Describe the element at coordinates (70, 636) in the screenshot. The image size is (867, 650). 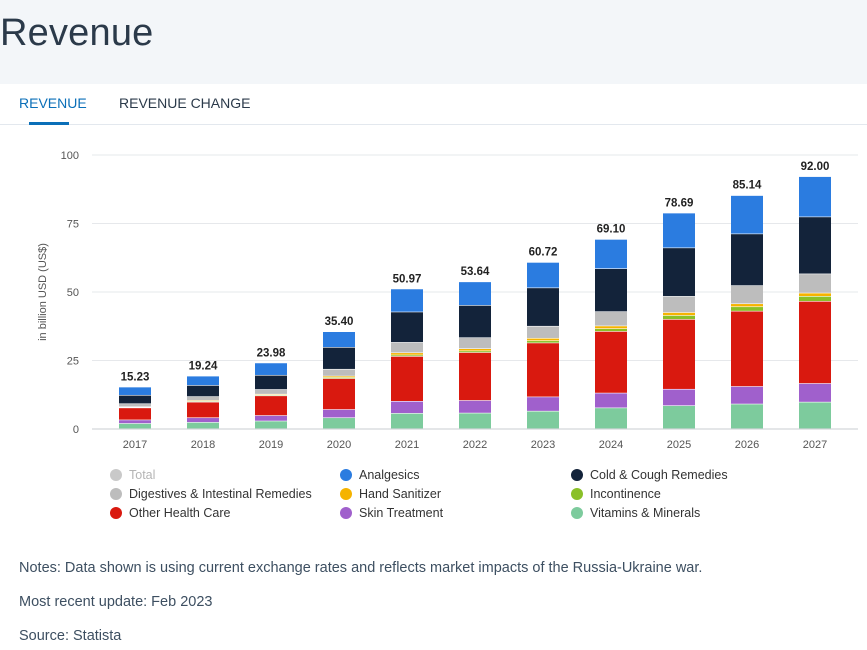
I see `source-text: Source: Statista` at that location.